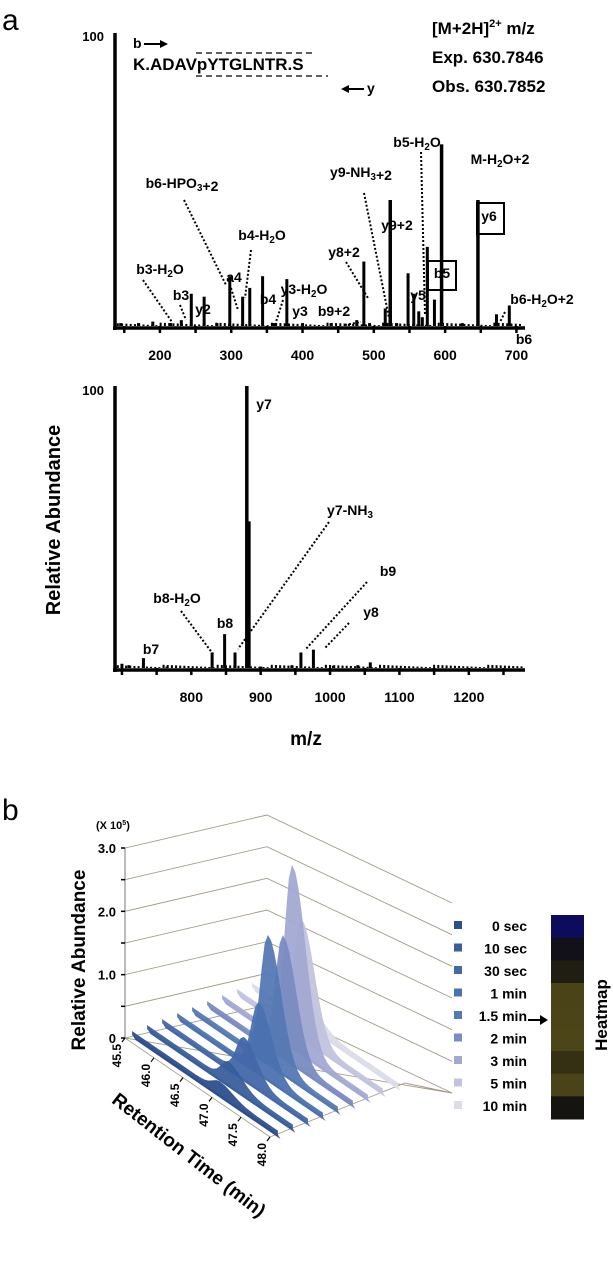  I want to click on y-top-label-lower: 100, so click(93, 390).